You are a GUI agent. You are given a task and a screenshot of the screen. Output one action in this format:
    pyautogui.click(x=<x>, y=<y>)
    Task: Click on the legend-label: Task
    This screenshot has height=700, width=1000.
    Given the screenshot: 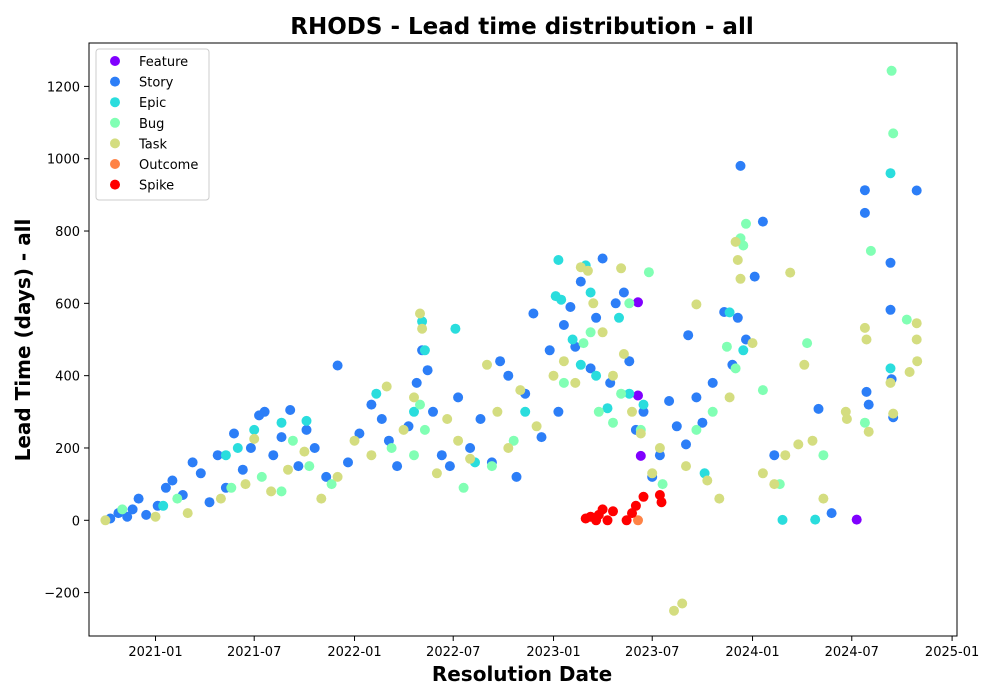 What is the action you would take?
    pyautogui.click(x=153, y=144)
    